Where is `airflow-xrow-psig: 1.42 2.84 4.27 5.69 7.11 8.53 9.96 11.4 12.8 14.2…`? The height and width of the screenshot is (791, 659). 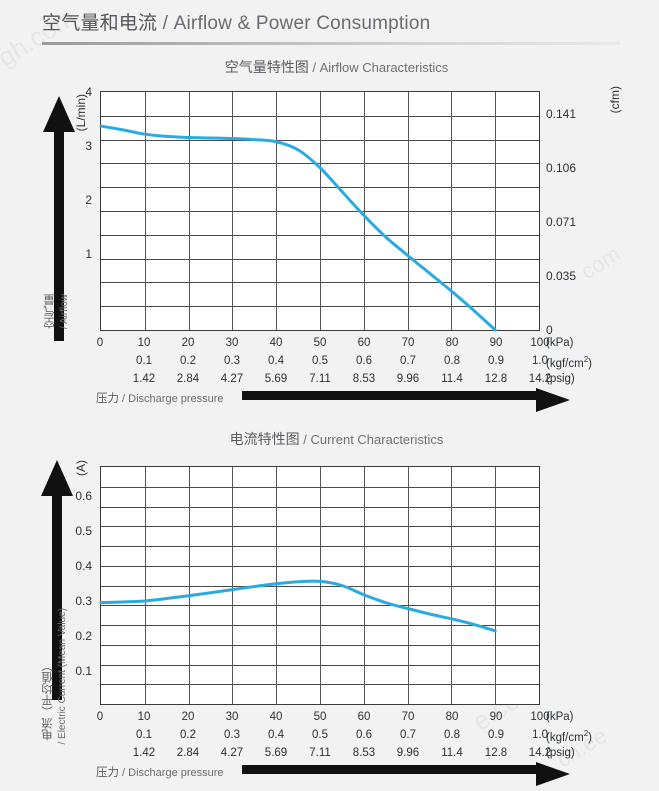 airflow-xrow-psig: 1.42 2.84 4.27 5.69 7.11 8.53 9.96 11.4 12.8 14.2… is located at coordinates (337, 381).